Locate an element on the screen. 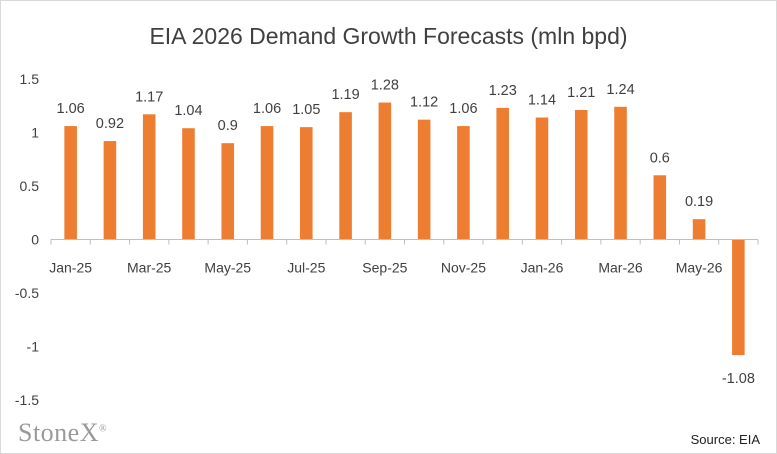 This screenshot has width=777, height=454. data-label: 1.12 is located at coordinates (424, 103).